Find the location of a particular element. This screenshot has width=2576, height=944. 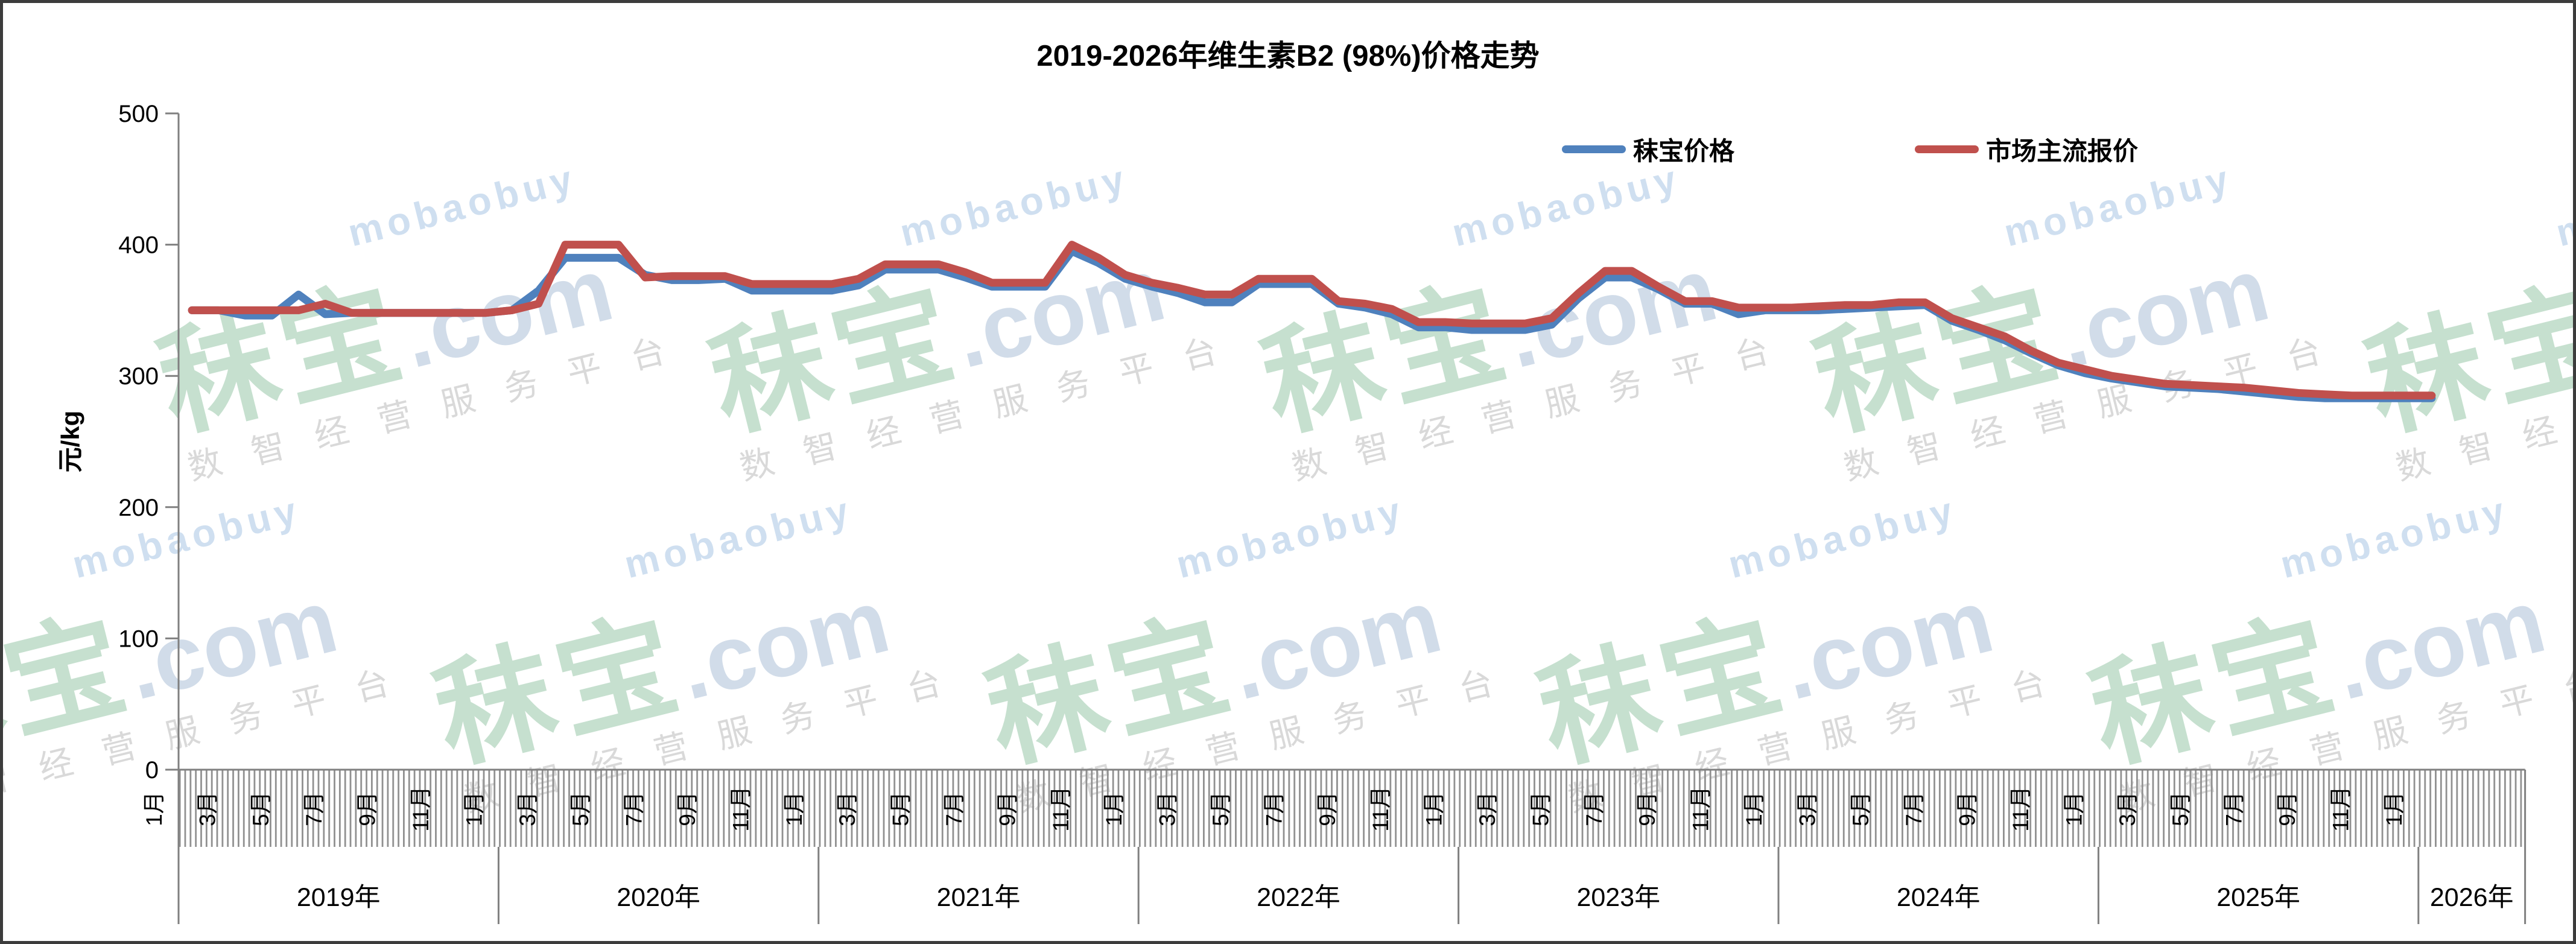

x-axis-tick-band is located at coordinates (1352, 808).